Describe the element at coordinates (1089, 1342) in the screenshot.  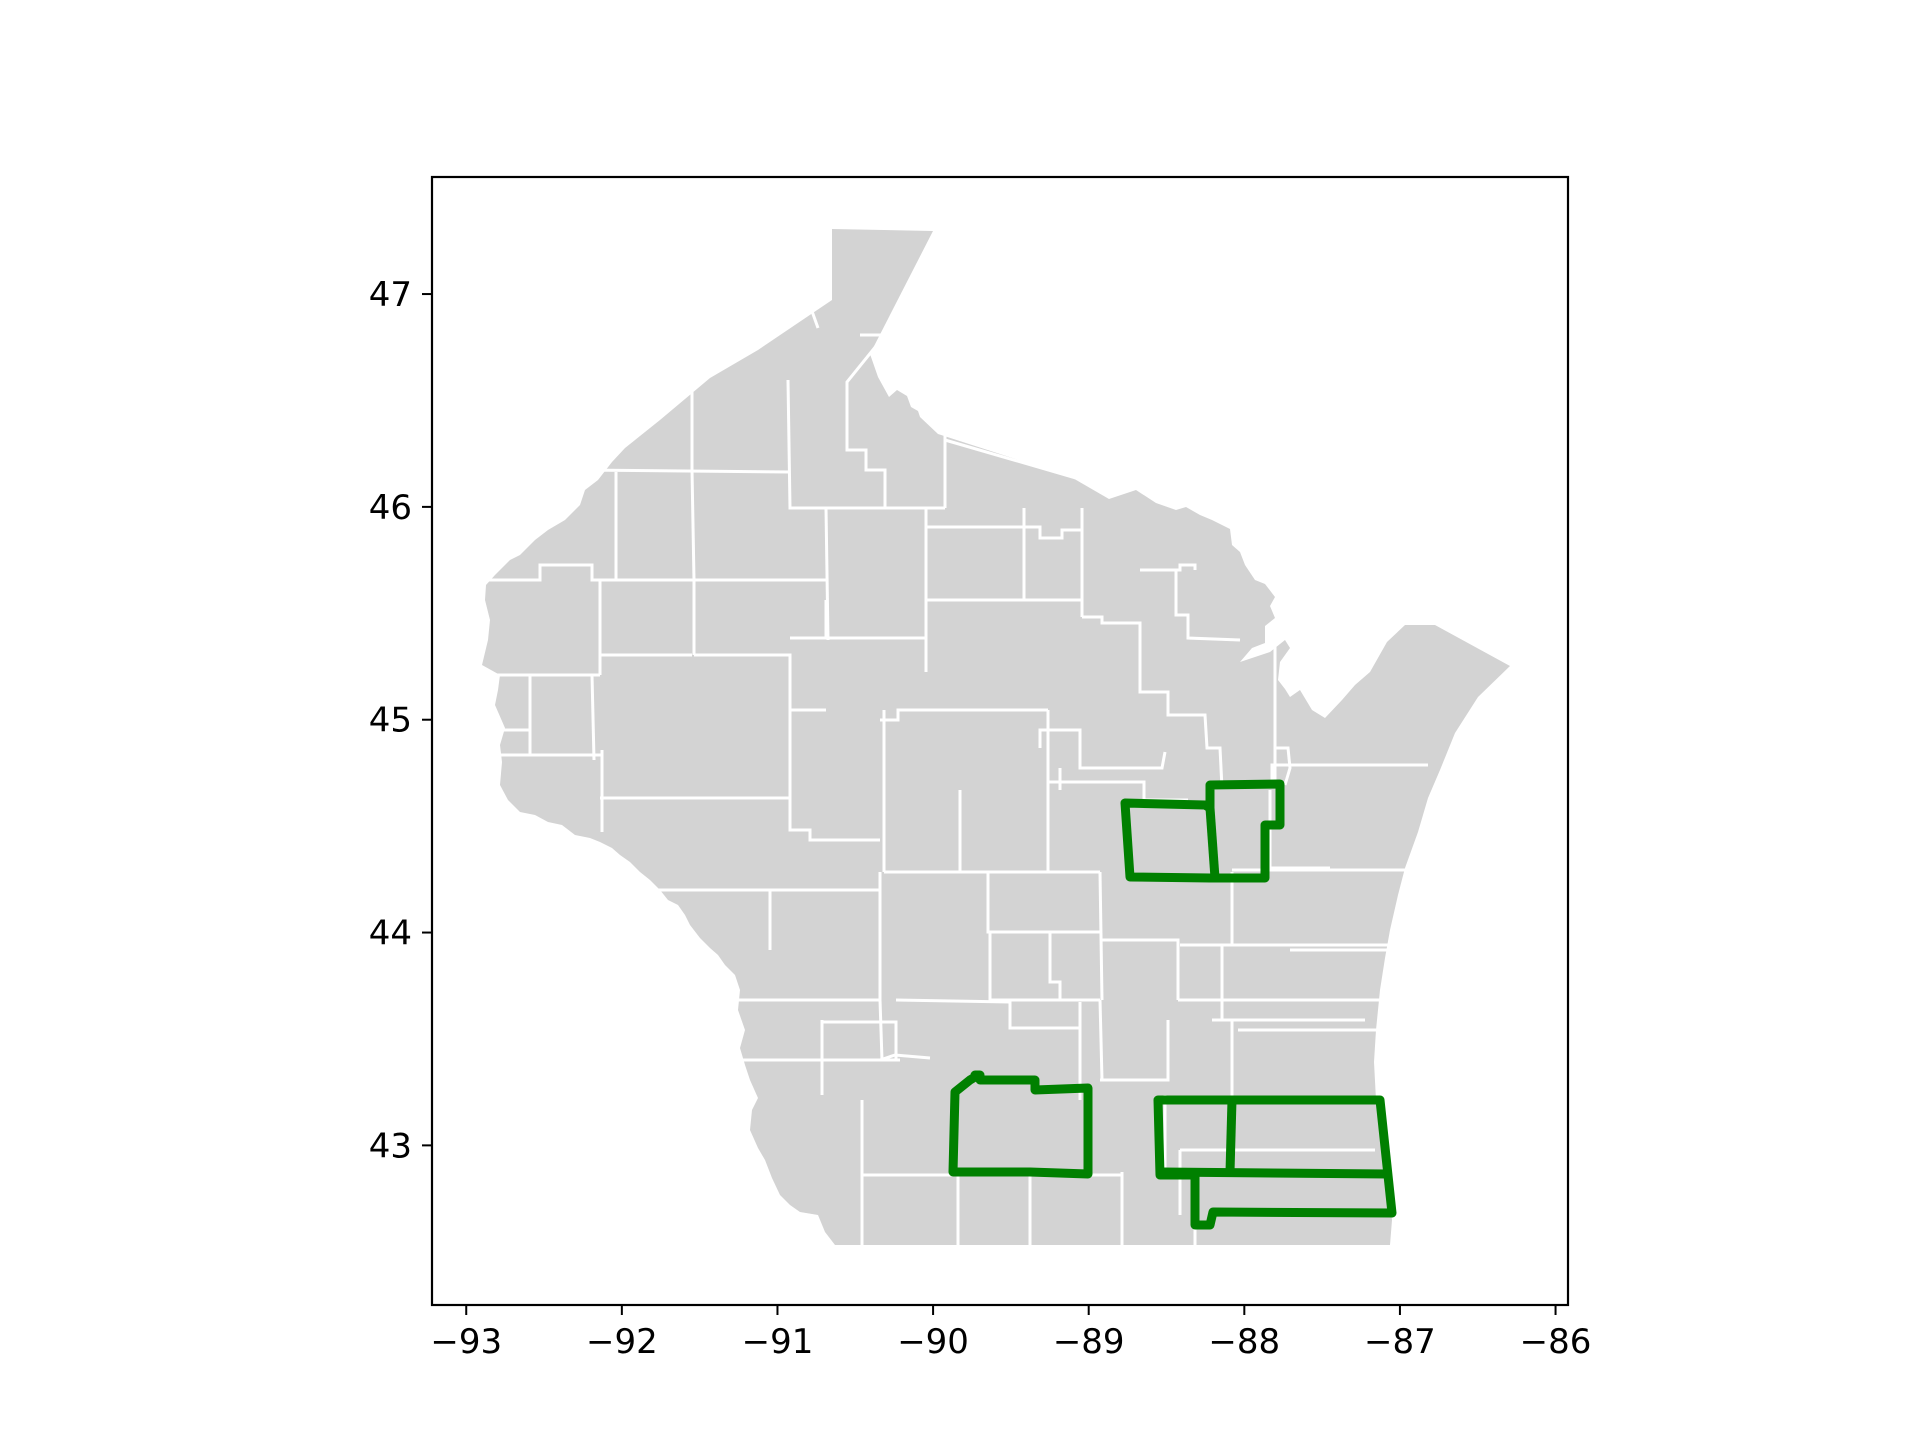
I see `x-tick-label: −89` at that location.